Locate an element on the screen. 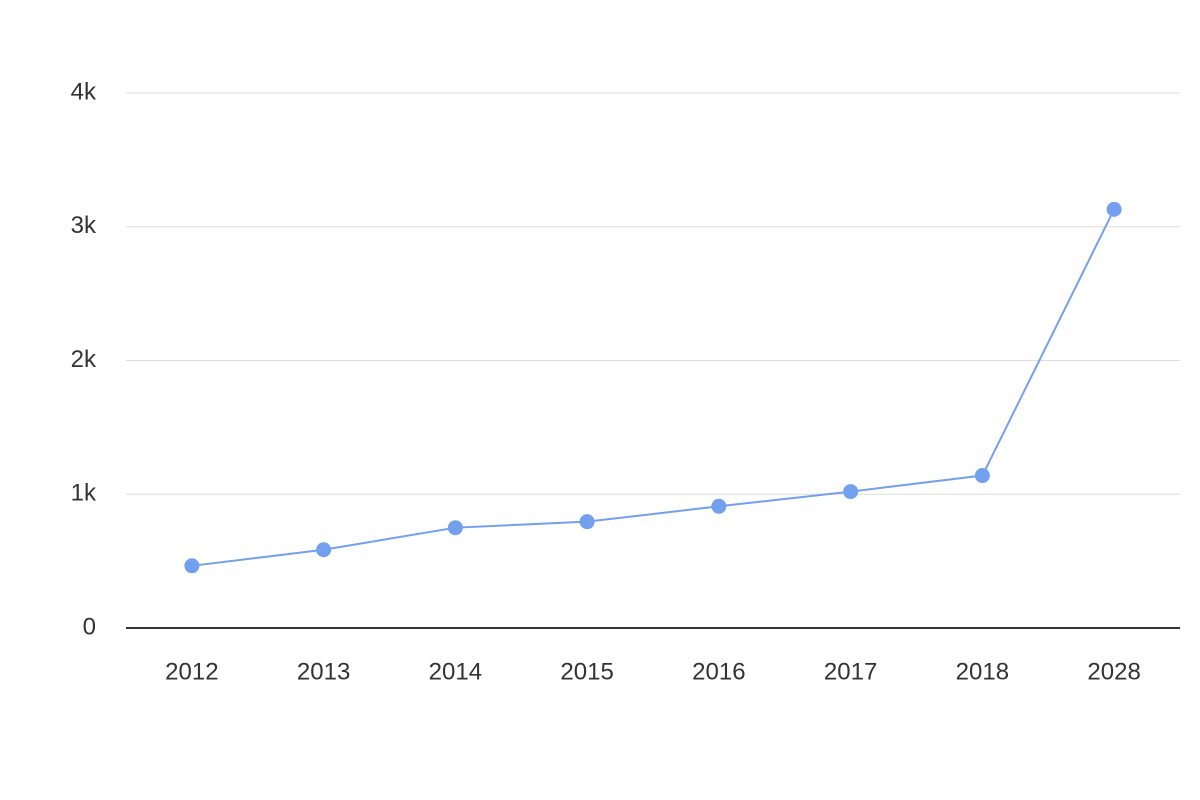  y-tick-label: 2k is located at coordinates (84, 359).